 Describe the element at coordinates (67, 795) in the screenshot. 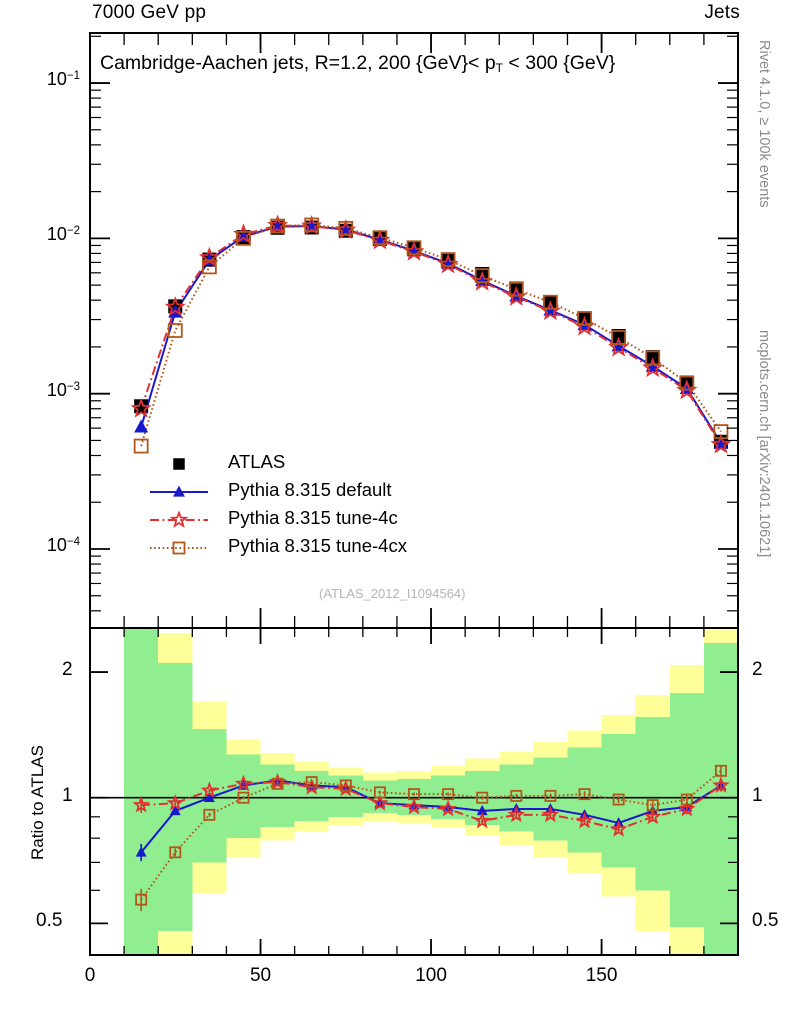

I see `ytick-ratio-left-1: 1` at that location.